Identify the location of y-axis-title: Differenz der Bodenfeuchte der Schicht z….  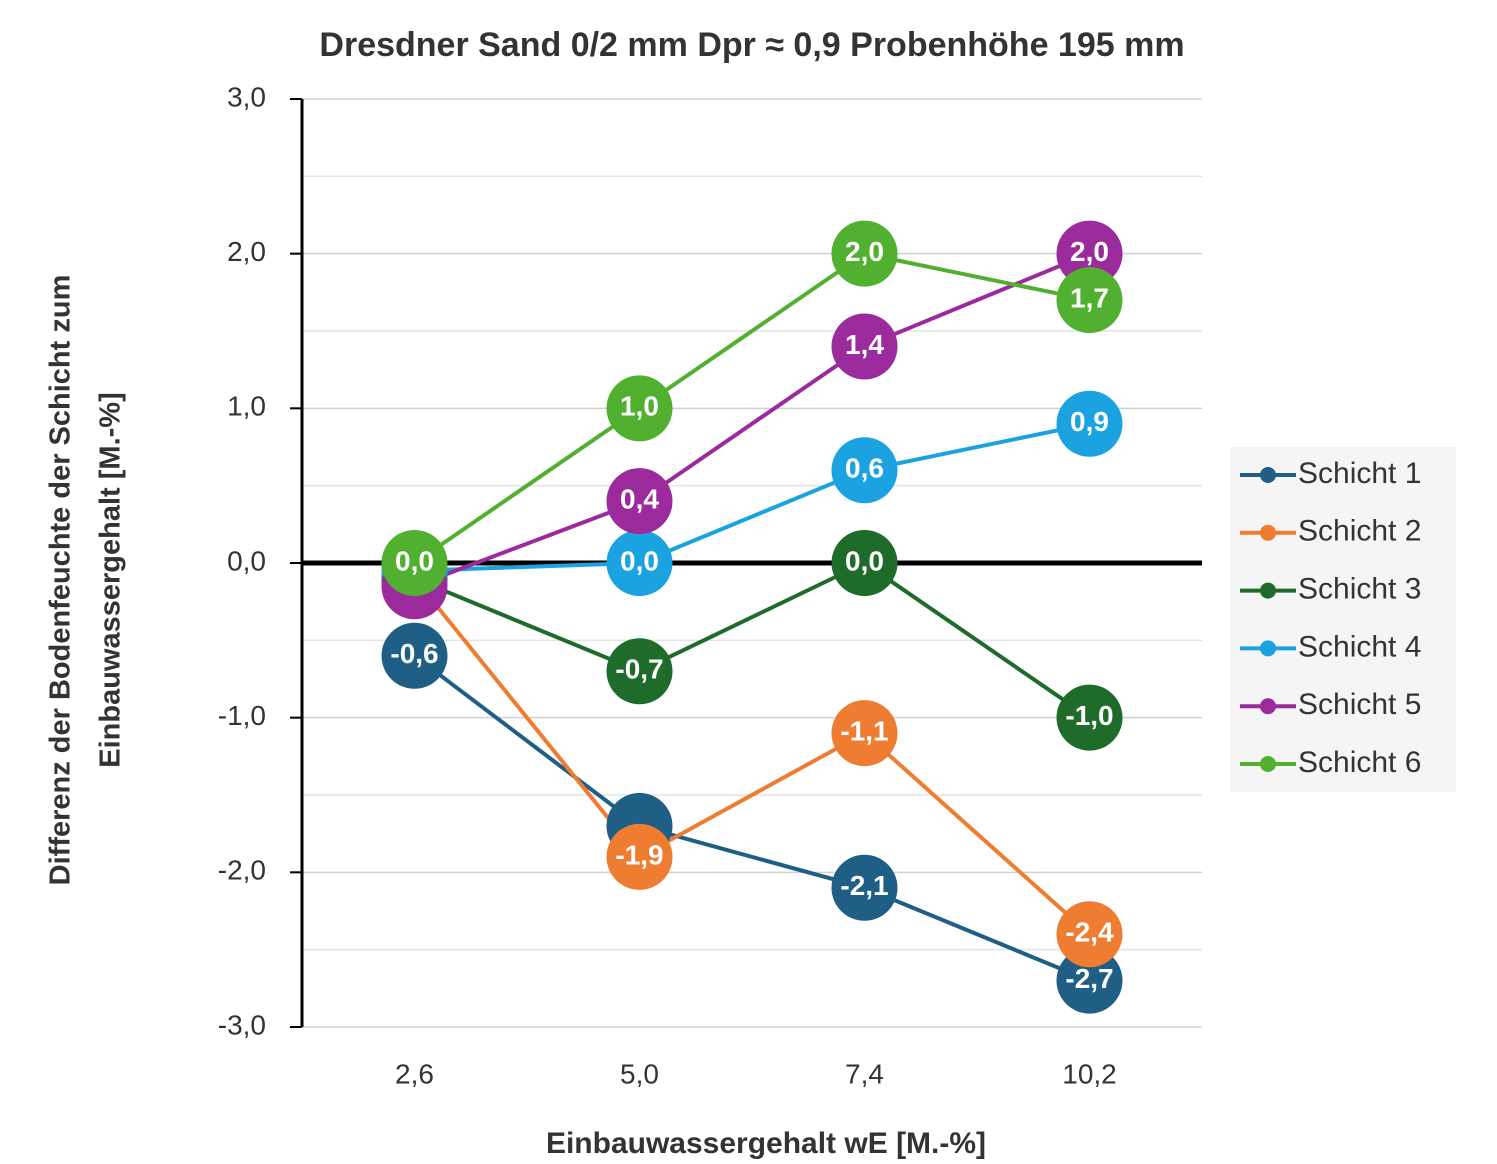
(61, 580).